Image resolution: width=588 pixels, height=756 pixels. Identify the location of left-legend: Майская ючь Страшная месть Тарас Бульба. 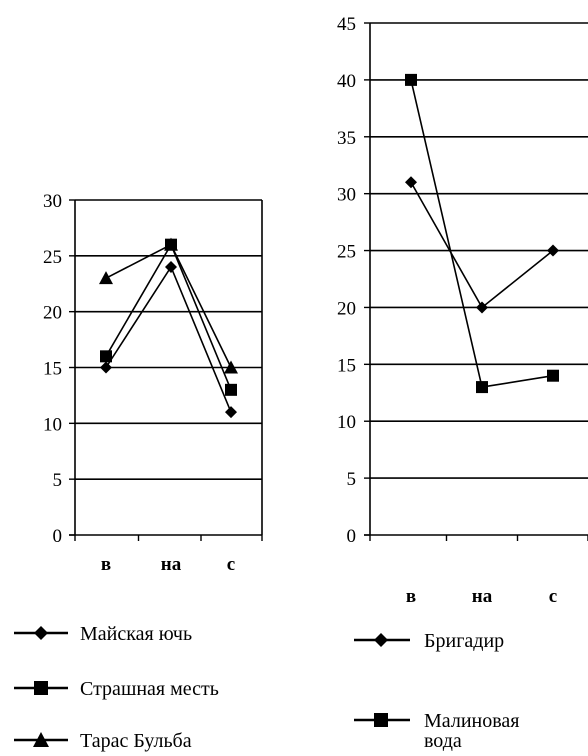
(116, 687).